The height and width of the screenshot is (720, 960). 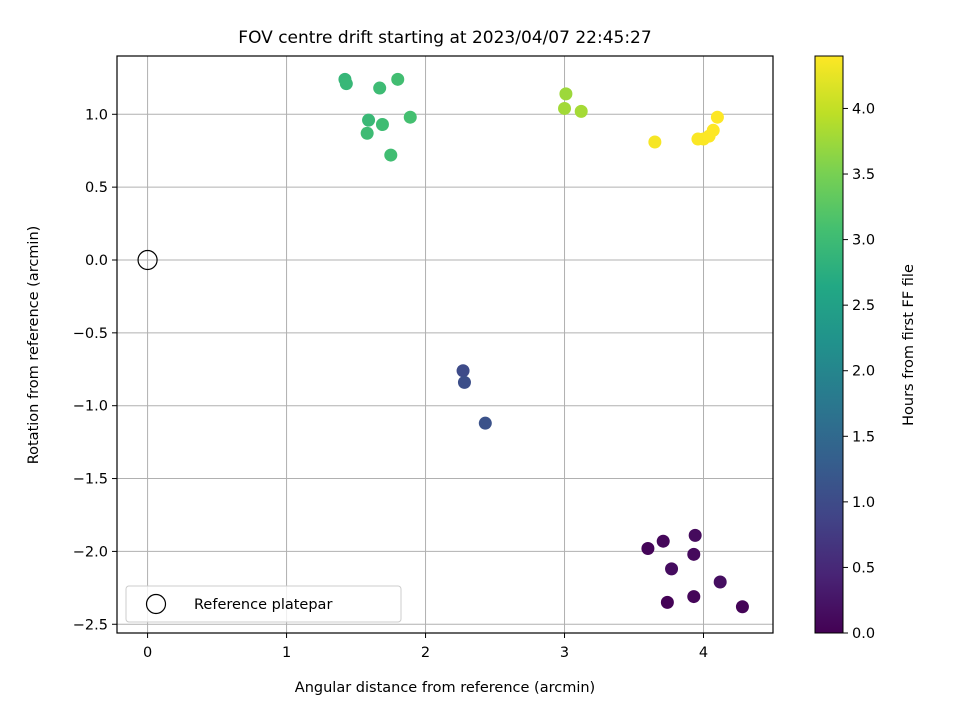 What do you see at coordinates (863, 568) in the screenshot?
I see `colorbar-tick-label: 0.5` at bounding box center [863, 568].